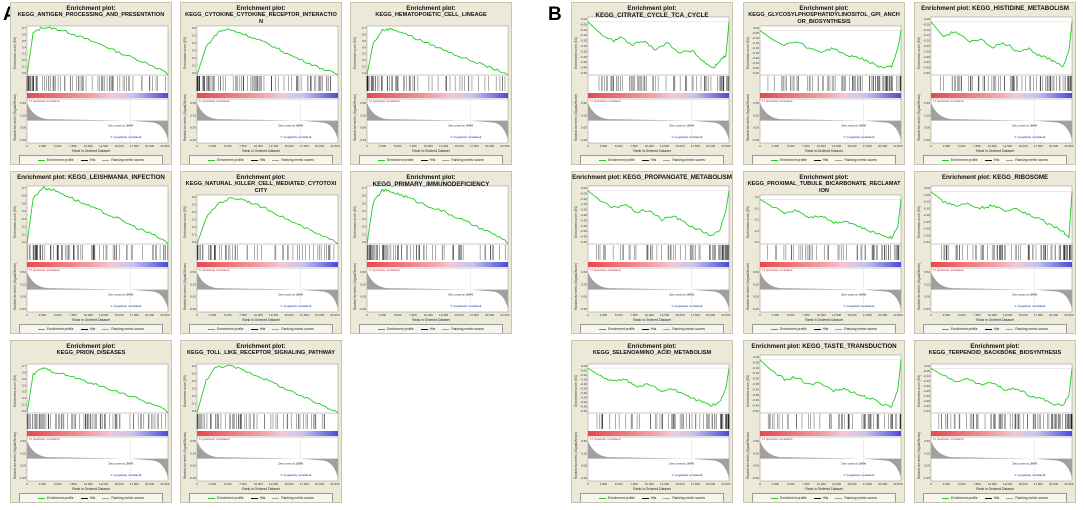 The width and height of the screenshot is (1084, 510). I want to click on legend-ranking-metric: Ranking metric scores, so click(684, 160).